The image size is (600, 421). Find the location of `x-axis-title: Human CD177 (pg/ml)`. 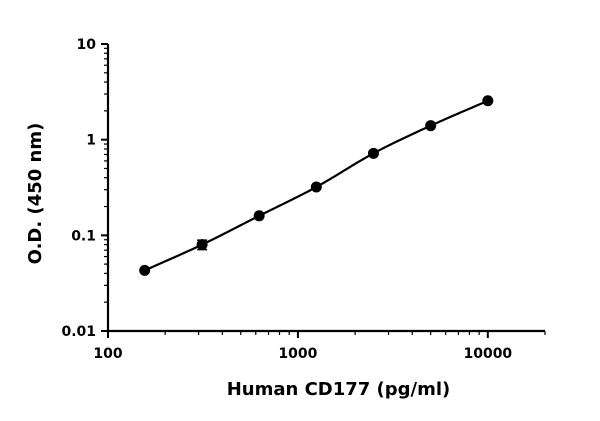

x-axis-title: Human CD177 (pg/ml) is located at coordinates (339, 389).